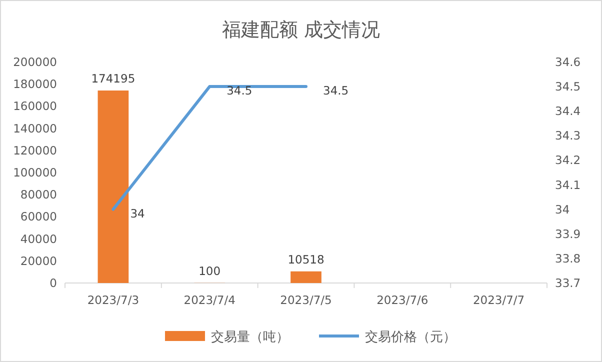  What do you see at coordinates (568, 62) in the screenshot?
I see `y2-tick-label: 34.6` at bounding box center [568, 62].